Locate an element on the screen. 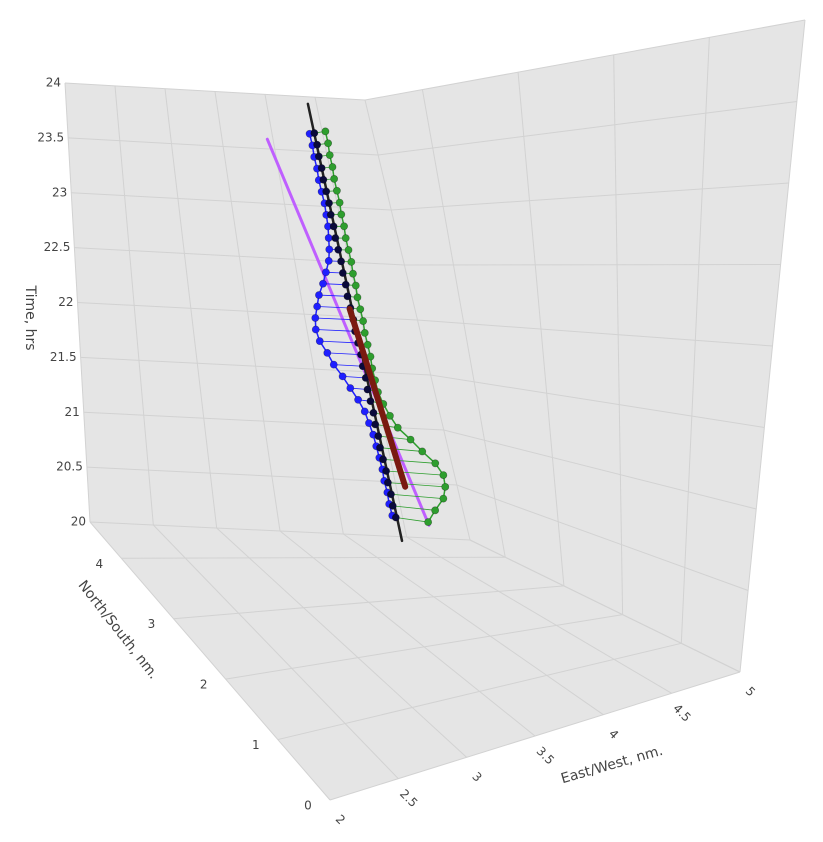  x-tick-label: 4 is located at coordinates (613, 734).